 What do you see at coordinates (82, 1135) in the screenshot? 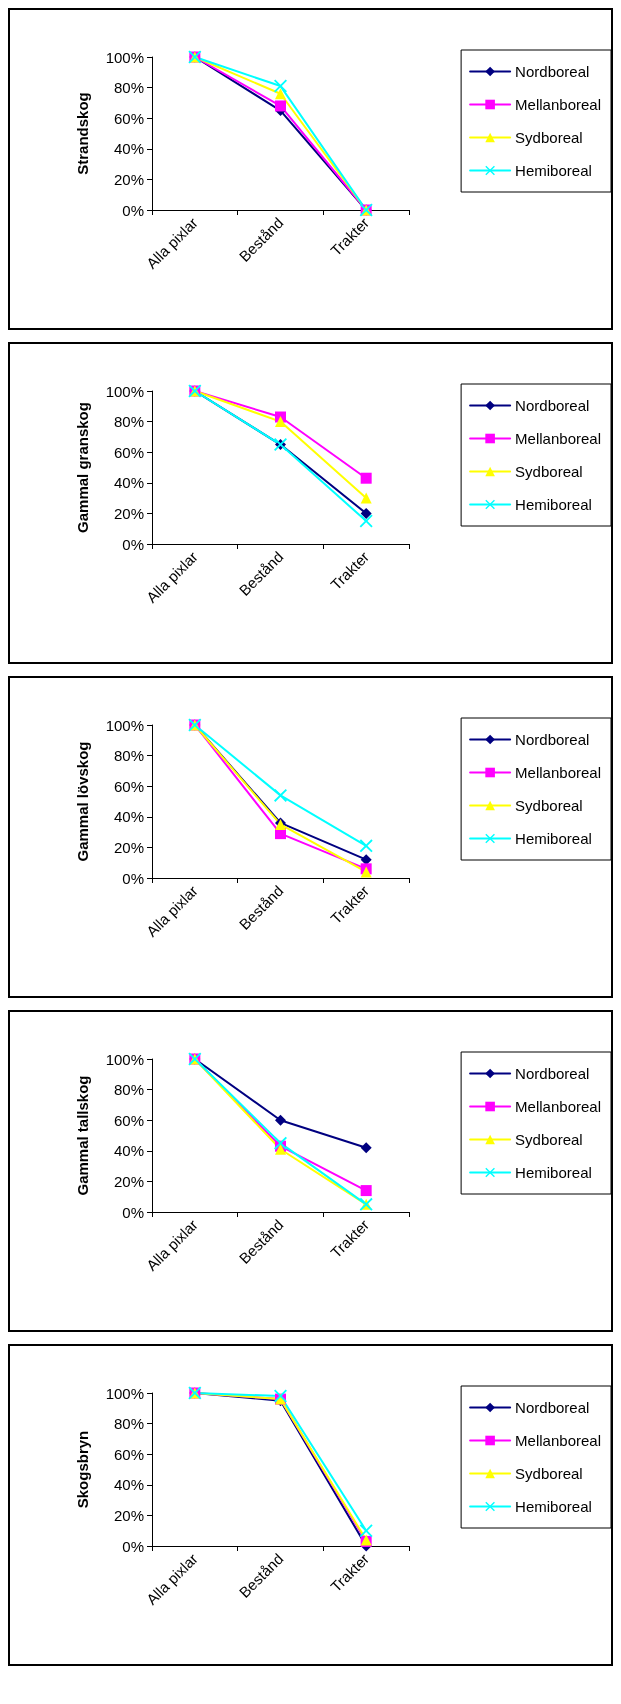
I see `y-axis-title: Gammal tallskog` at bounding box center [82, 1135].